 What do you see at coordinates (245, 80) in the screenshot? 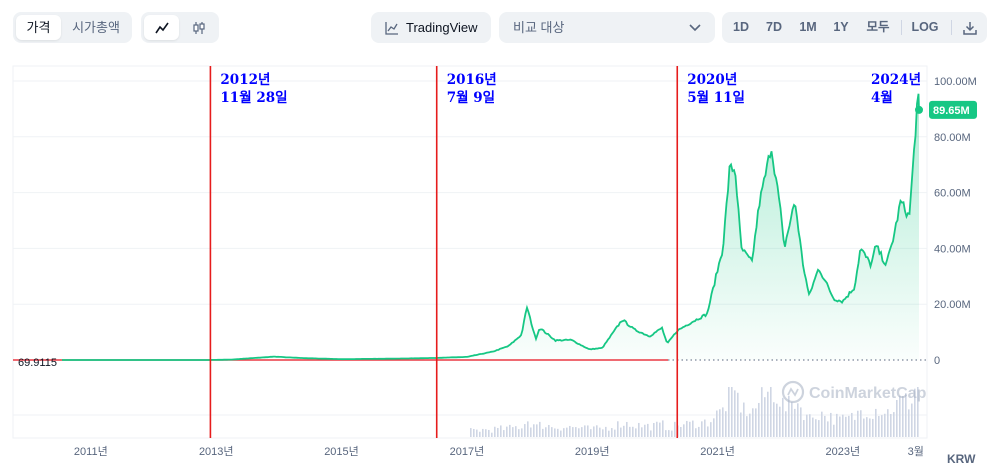
I see `annotation-year: 2012년` at bounding box center [245, 80].